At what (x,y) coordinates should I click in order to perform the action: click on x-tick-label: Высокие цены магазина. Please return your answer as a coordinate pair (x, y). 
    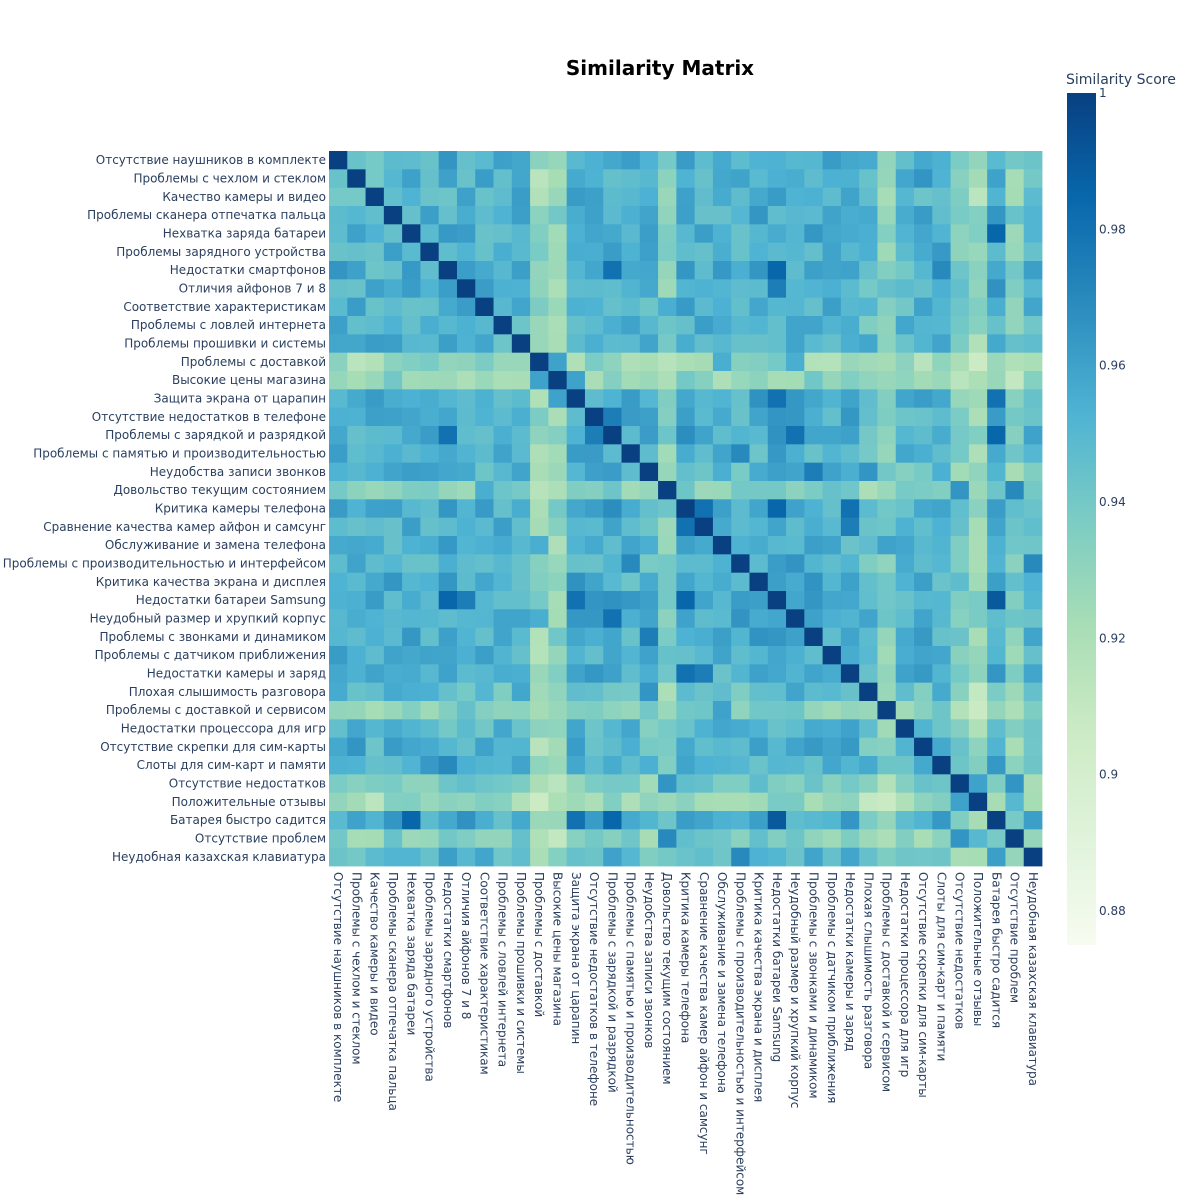
    Looking at the image, I should click on (558, 949).